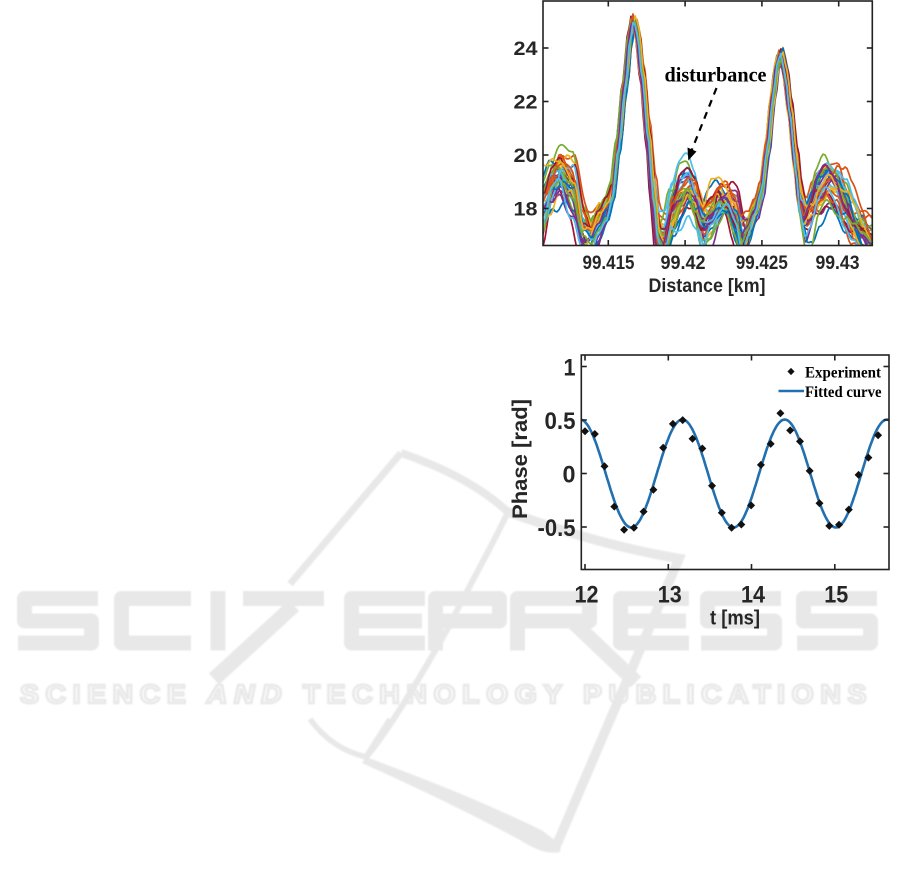  Describe the element at coordinates (838, 263) in the screenshot. I see `svg-text: 99.43` at that location.